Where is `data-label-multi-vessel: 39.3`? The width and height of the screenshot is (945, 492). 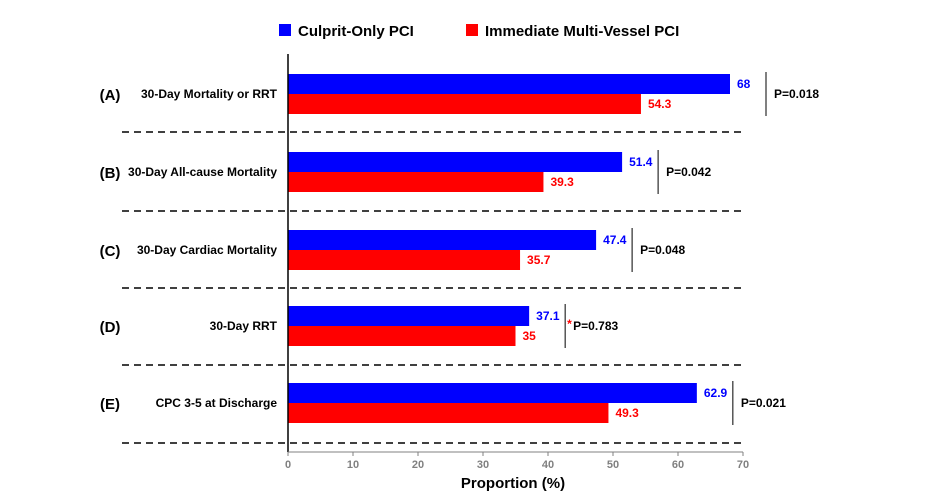 data-label-multi-vessel: 39.3 is located at coordinates (562, 182).